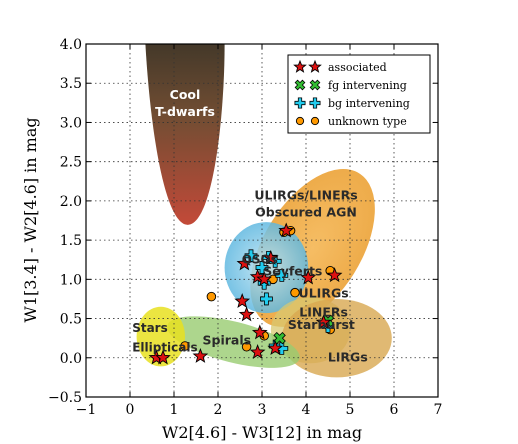  I want to click on y-tick-label: 0.5, so click(71, 320).